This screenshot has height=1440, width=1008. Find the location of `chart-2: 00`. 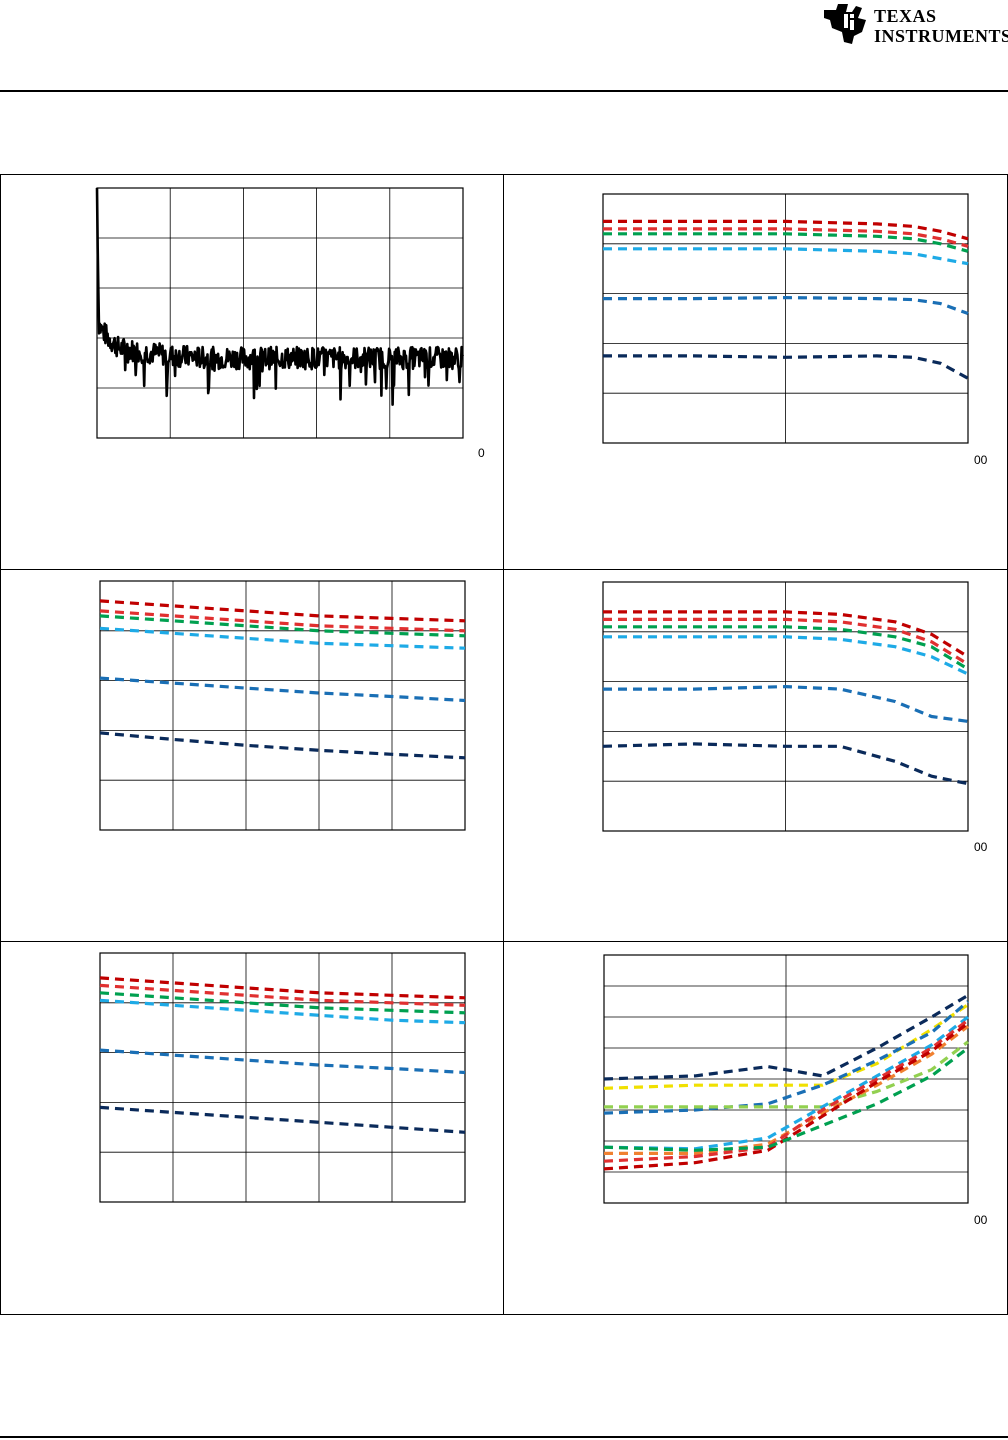

chart-2: 00 is located at coordinates (795, 330).